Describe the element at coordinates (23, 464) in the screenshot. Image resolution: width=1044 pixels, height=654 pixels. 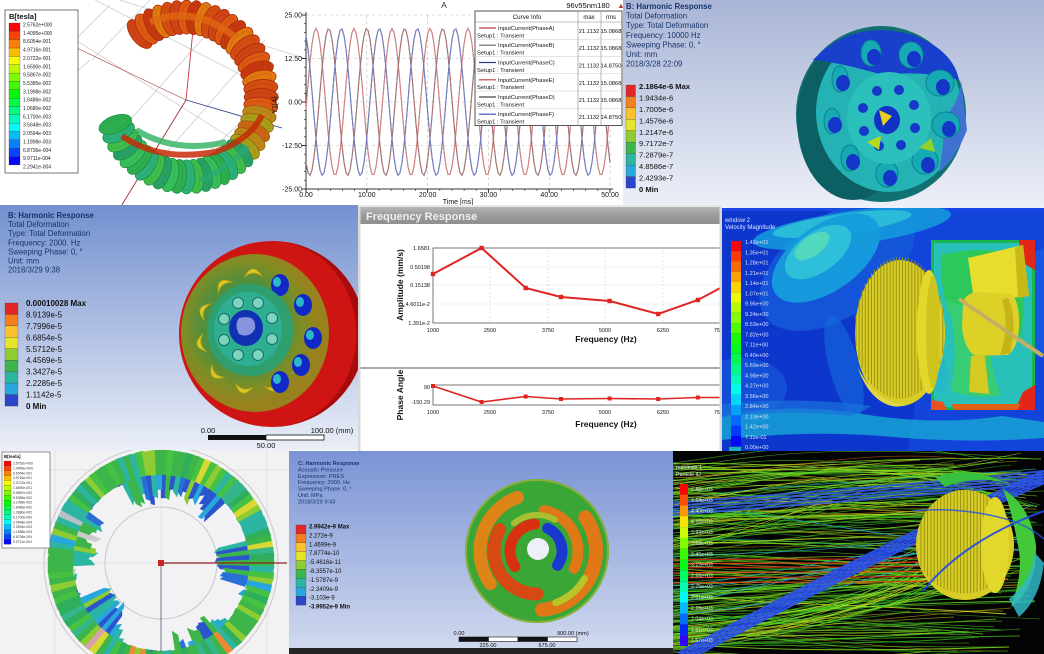
I see `svg-text: 2.5762e+000` at that location.